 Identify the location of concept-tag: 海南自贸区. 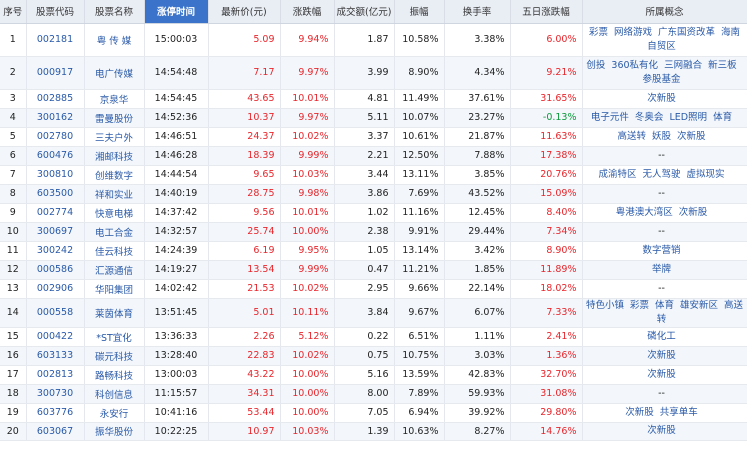
(694, 39).